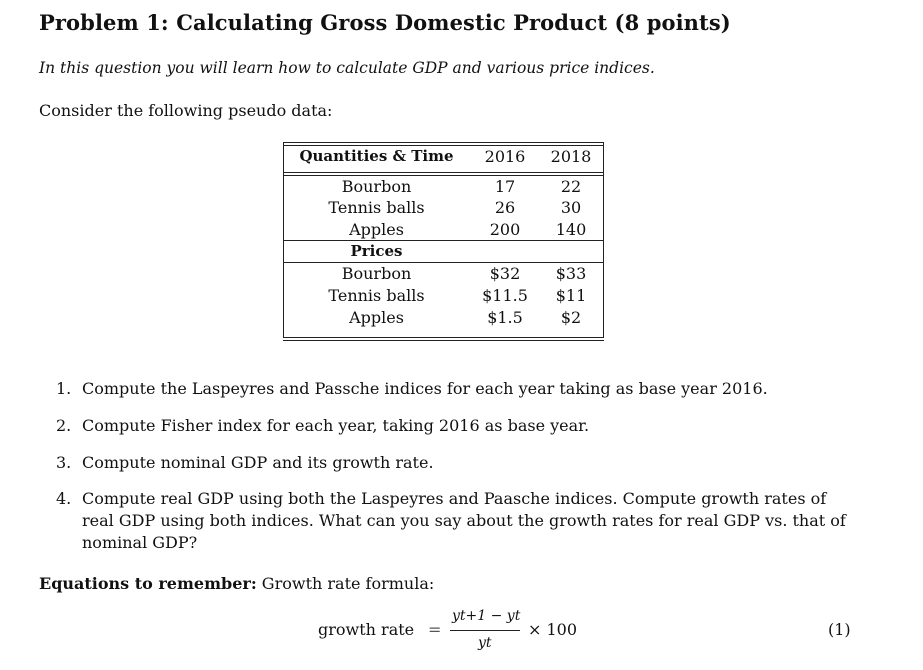 This screenshot has height=670, width=923. I want to click on question-number: 1., so click(64, 388).